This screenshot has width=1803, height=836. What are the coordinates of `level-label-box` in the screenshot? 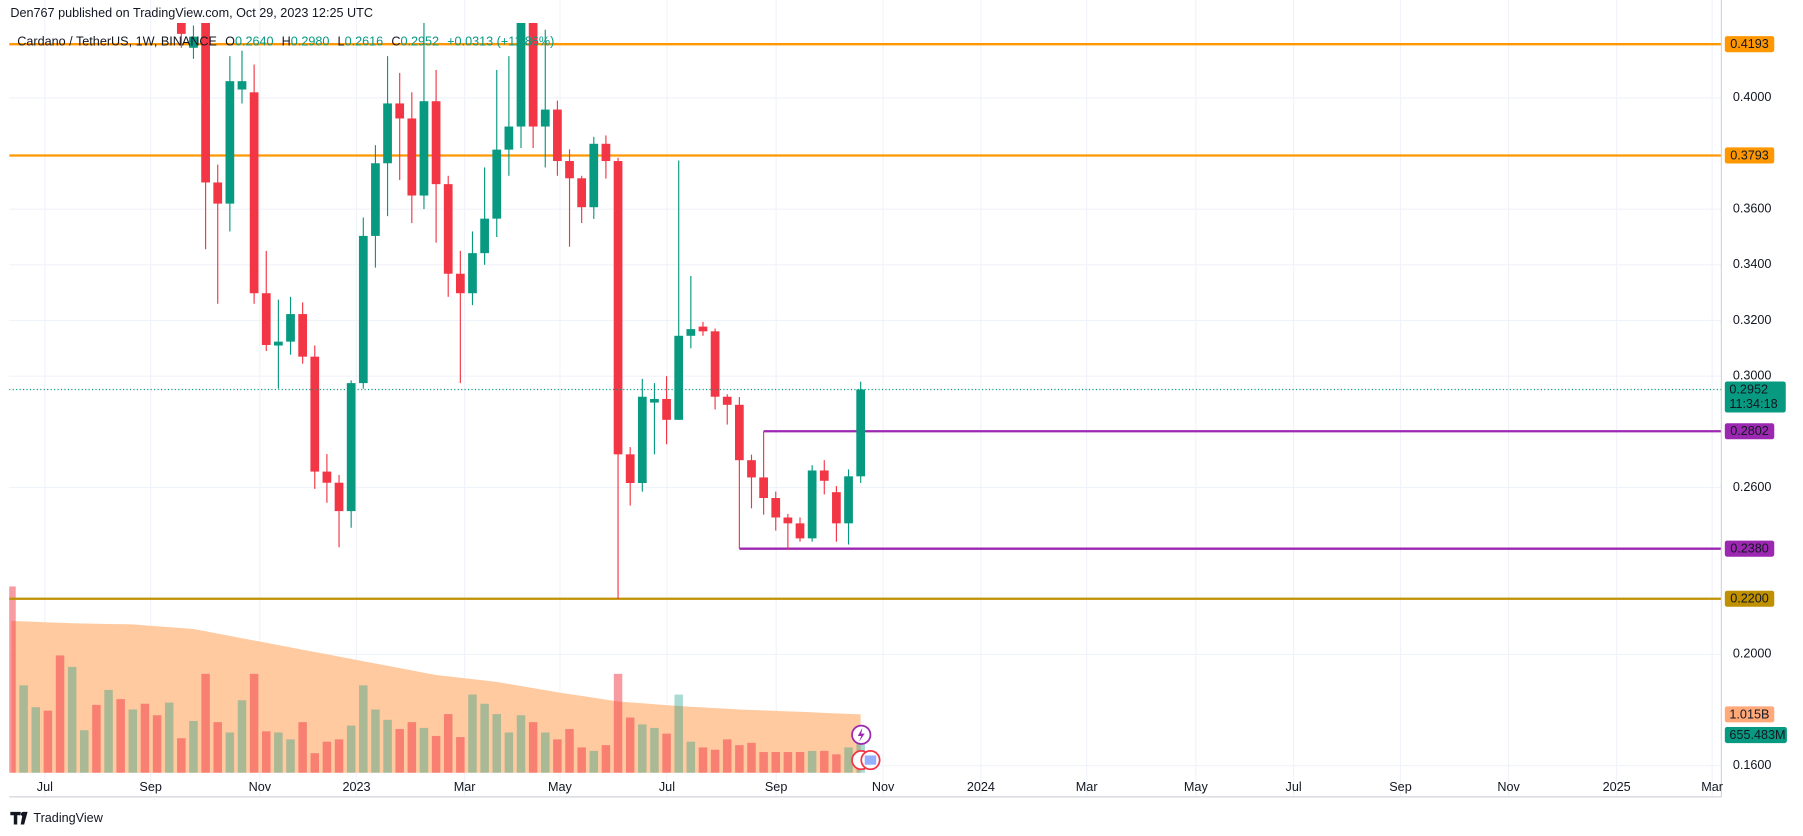 It's located at (1749, 431).